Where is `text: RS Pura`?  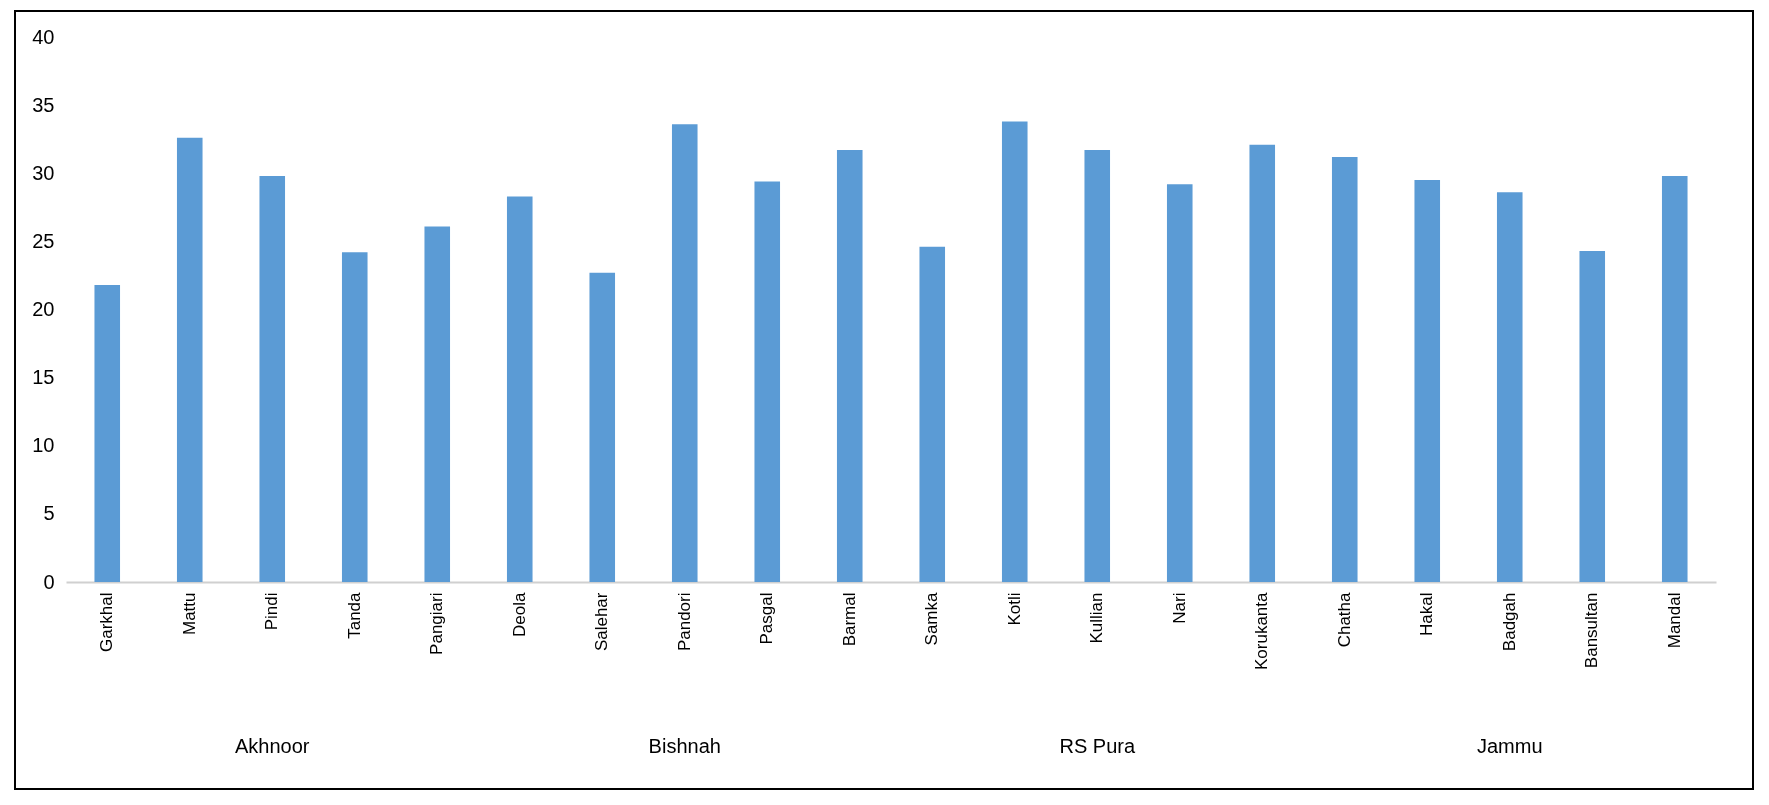 text: RS Pura is located at coordinates (1097, 746).